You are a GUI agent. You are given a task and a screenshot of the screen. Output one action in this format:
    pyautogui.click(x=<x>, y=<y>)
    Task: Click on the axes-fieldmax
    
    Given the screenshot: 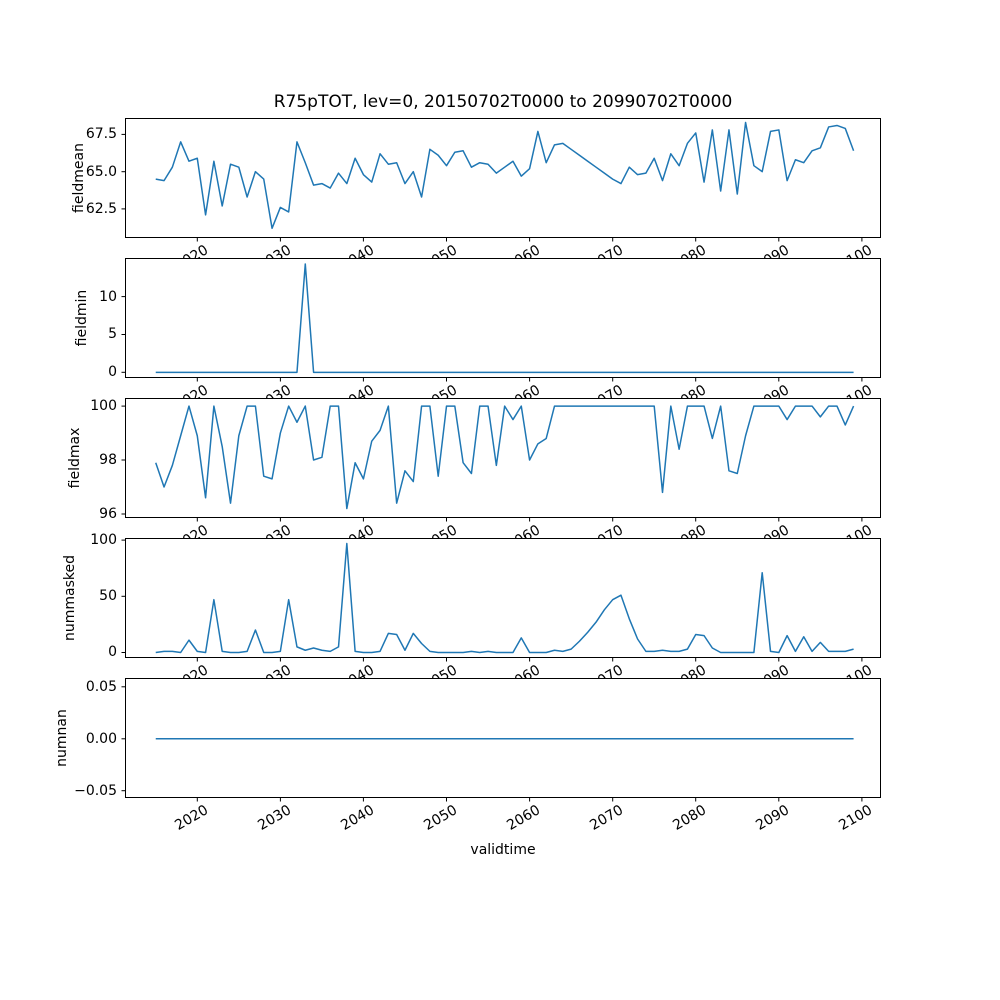 What is the action you would take?
    pyautogui.click(x=501, y=460)
    